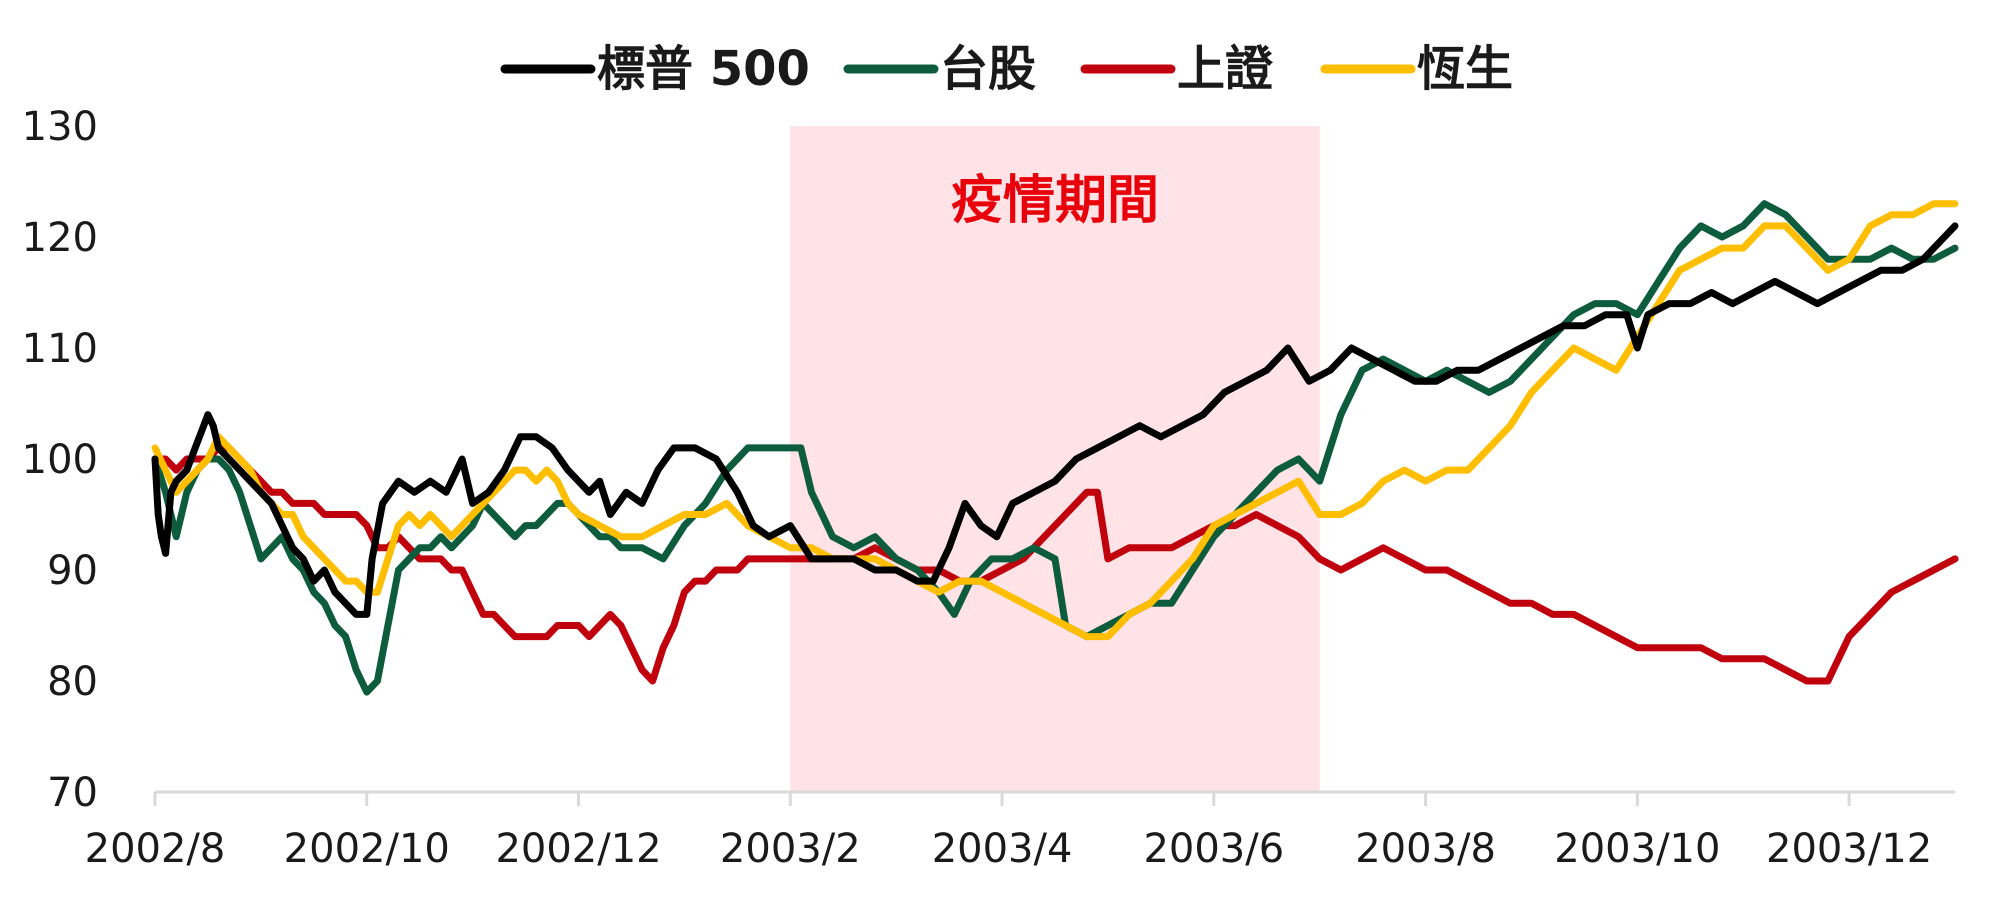  I want to click on legend: 標普 500 台股 上證 恆生, so click(1006, 69).